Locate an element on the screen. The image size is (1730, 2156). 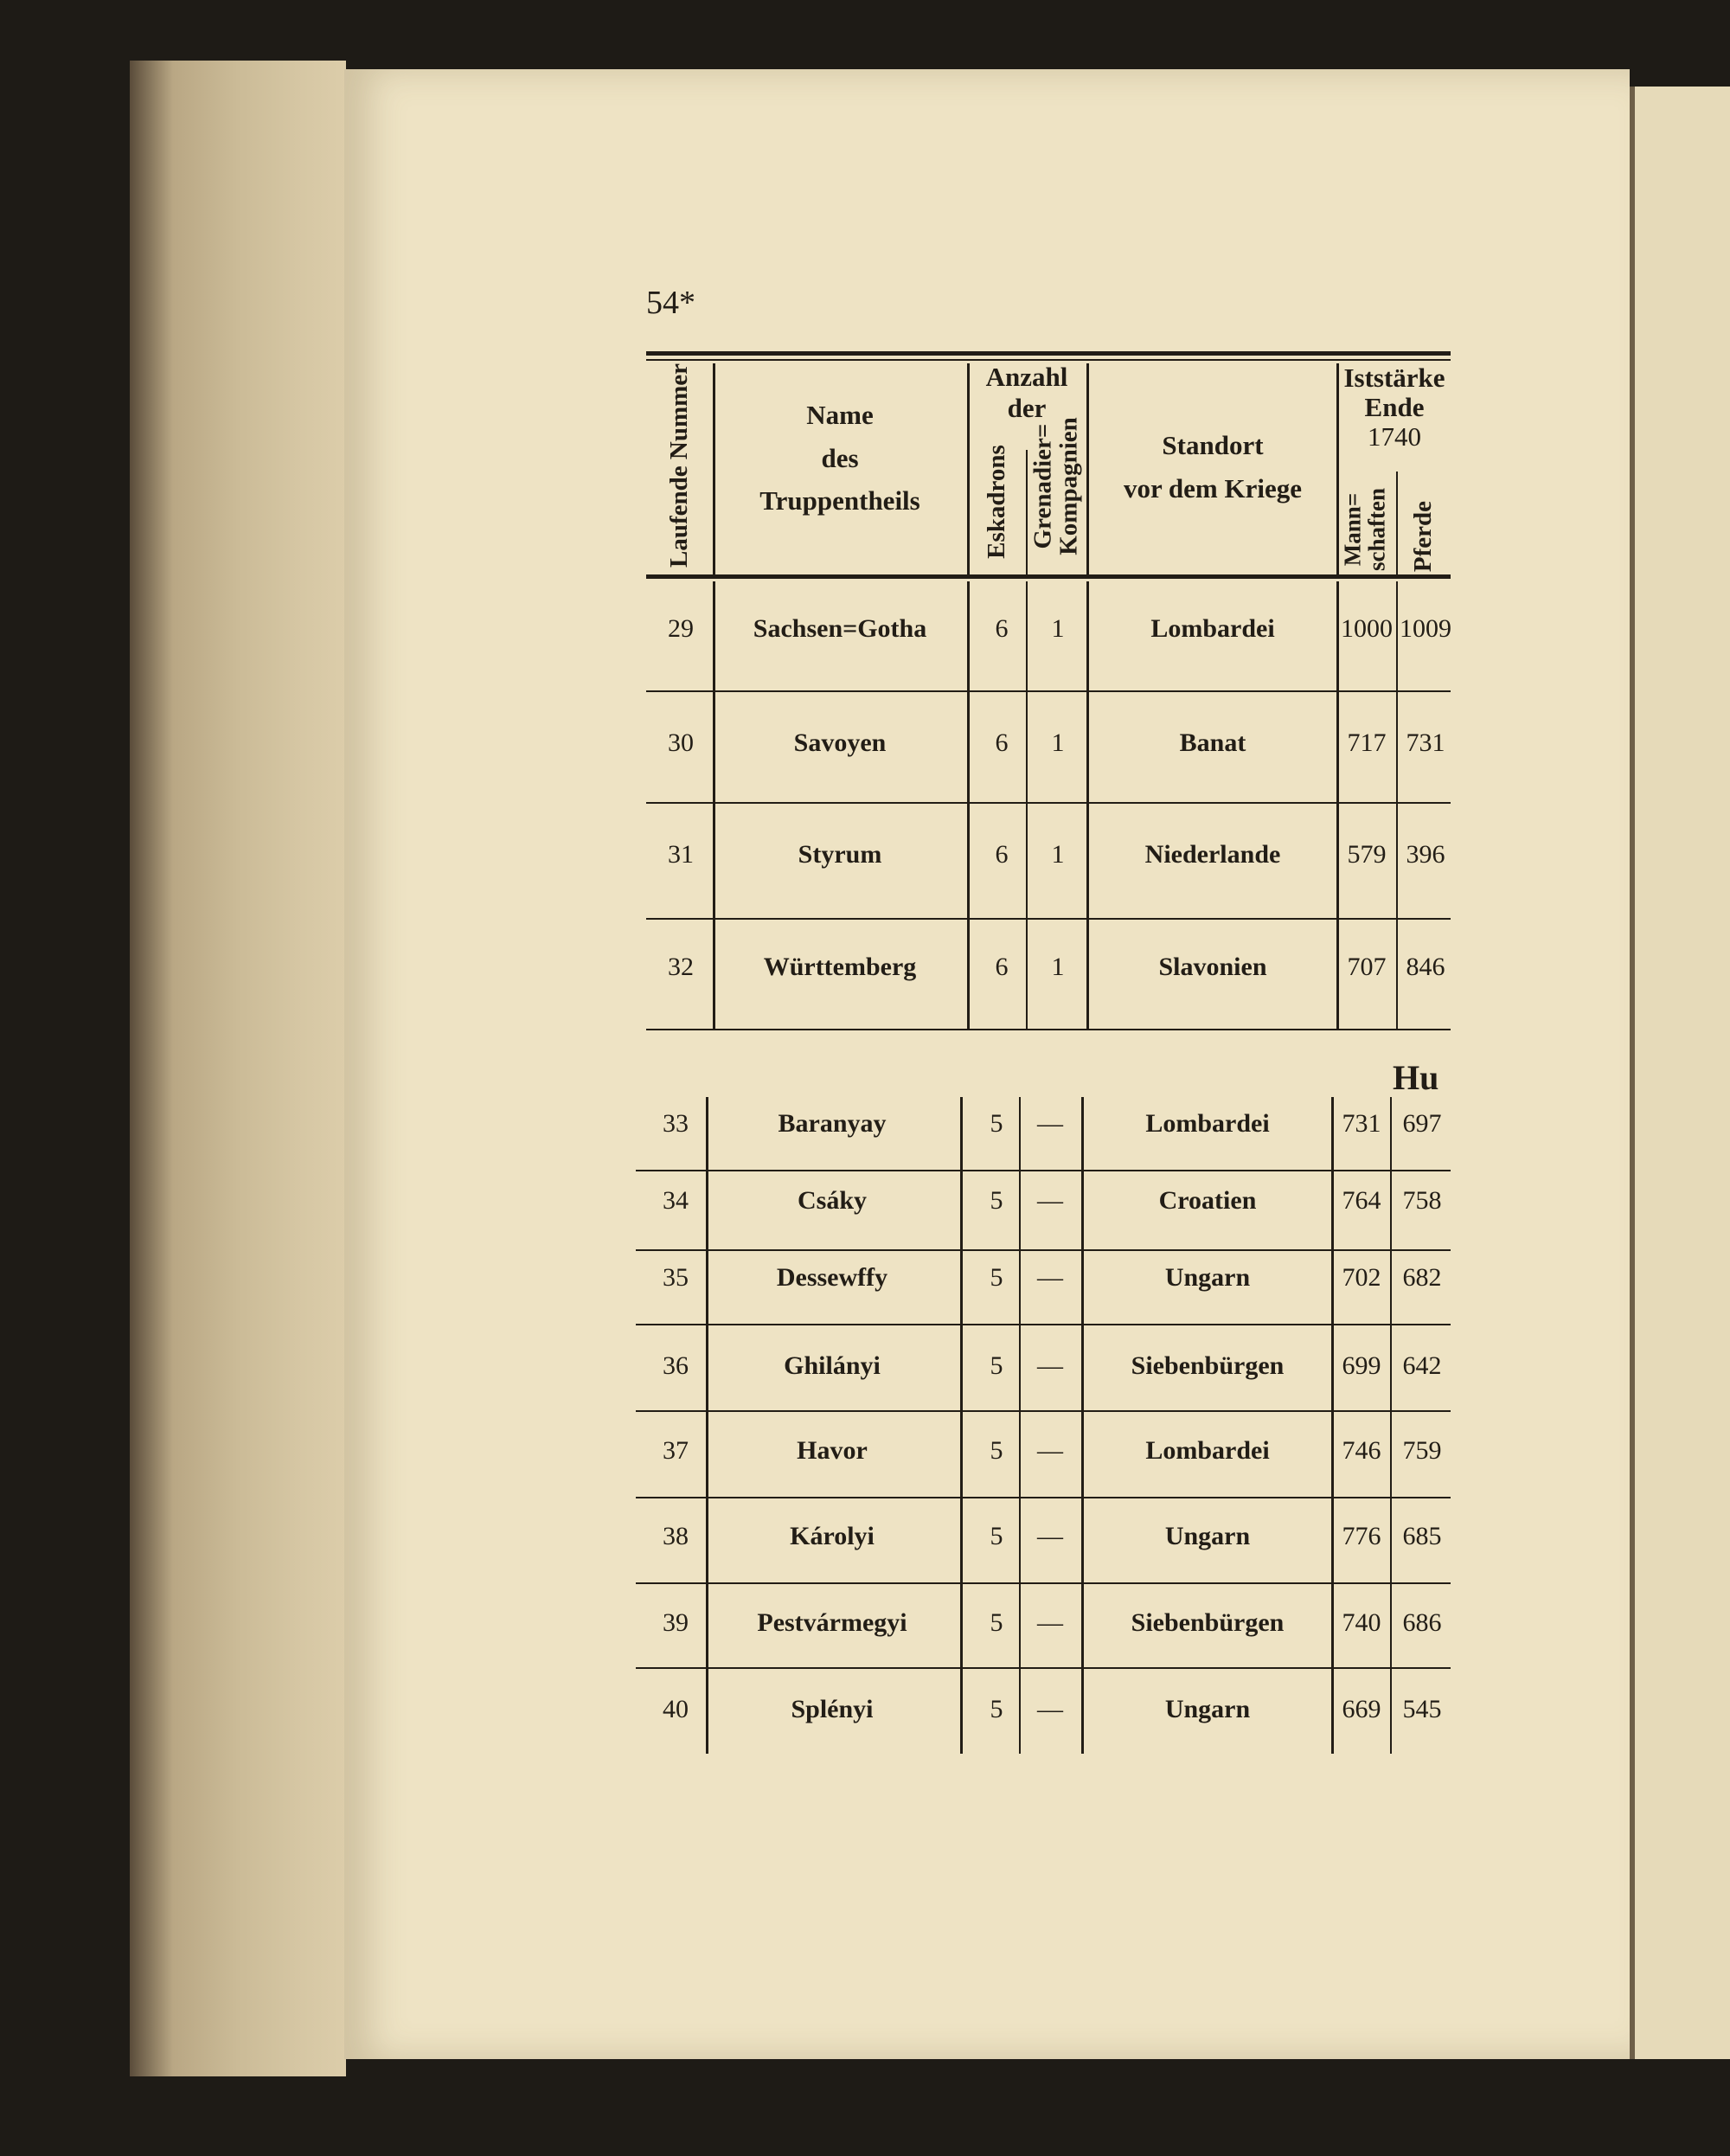
mannschaften-count: 579 is located at coordinates (1367, 854).